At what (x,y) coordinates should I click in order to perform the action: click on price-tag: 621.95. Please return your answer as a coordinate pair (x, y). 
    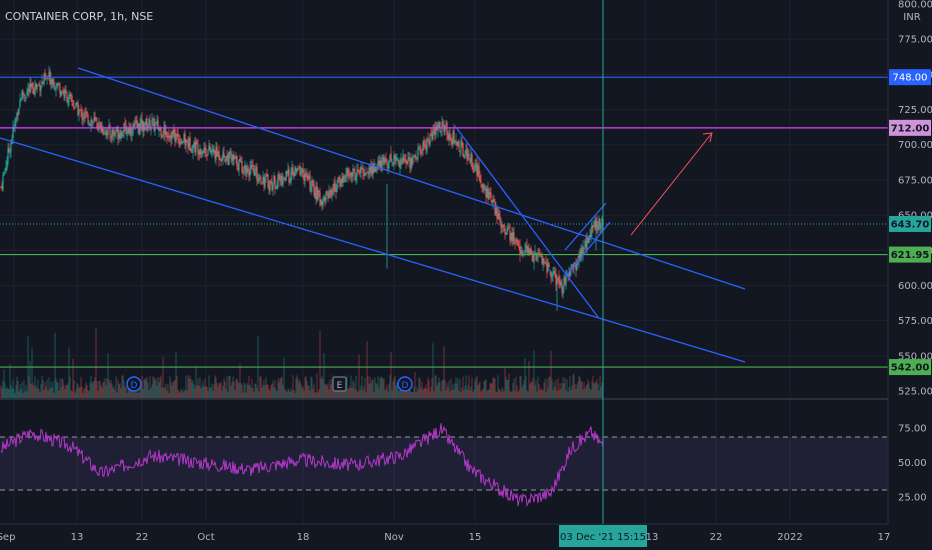
    Looking at the image, I should click on (910, 254).